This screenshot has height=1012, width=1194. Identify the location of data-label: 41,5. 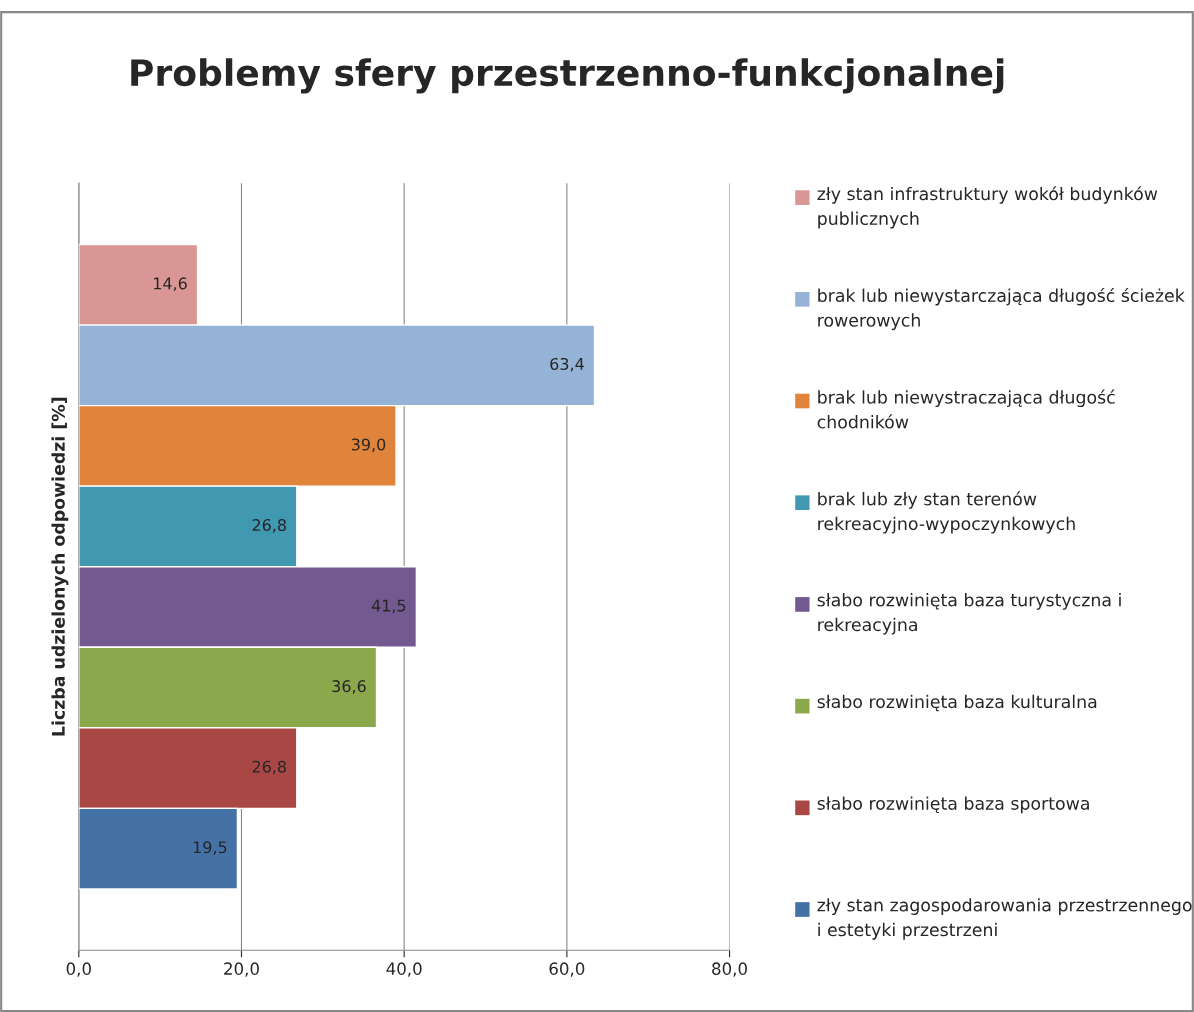
(388, 606).